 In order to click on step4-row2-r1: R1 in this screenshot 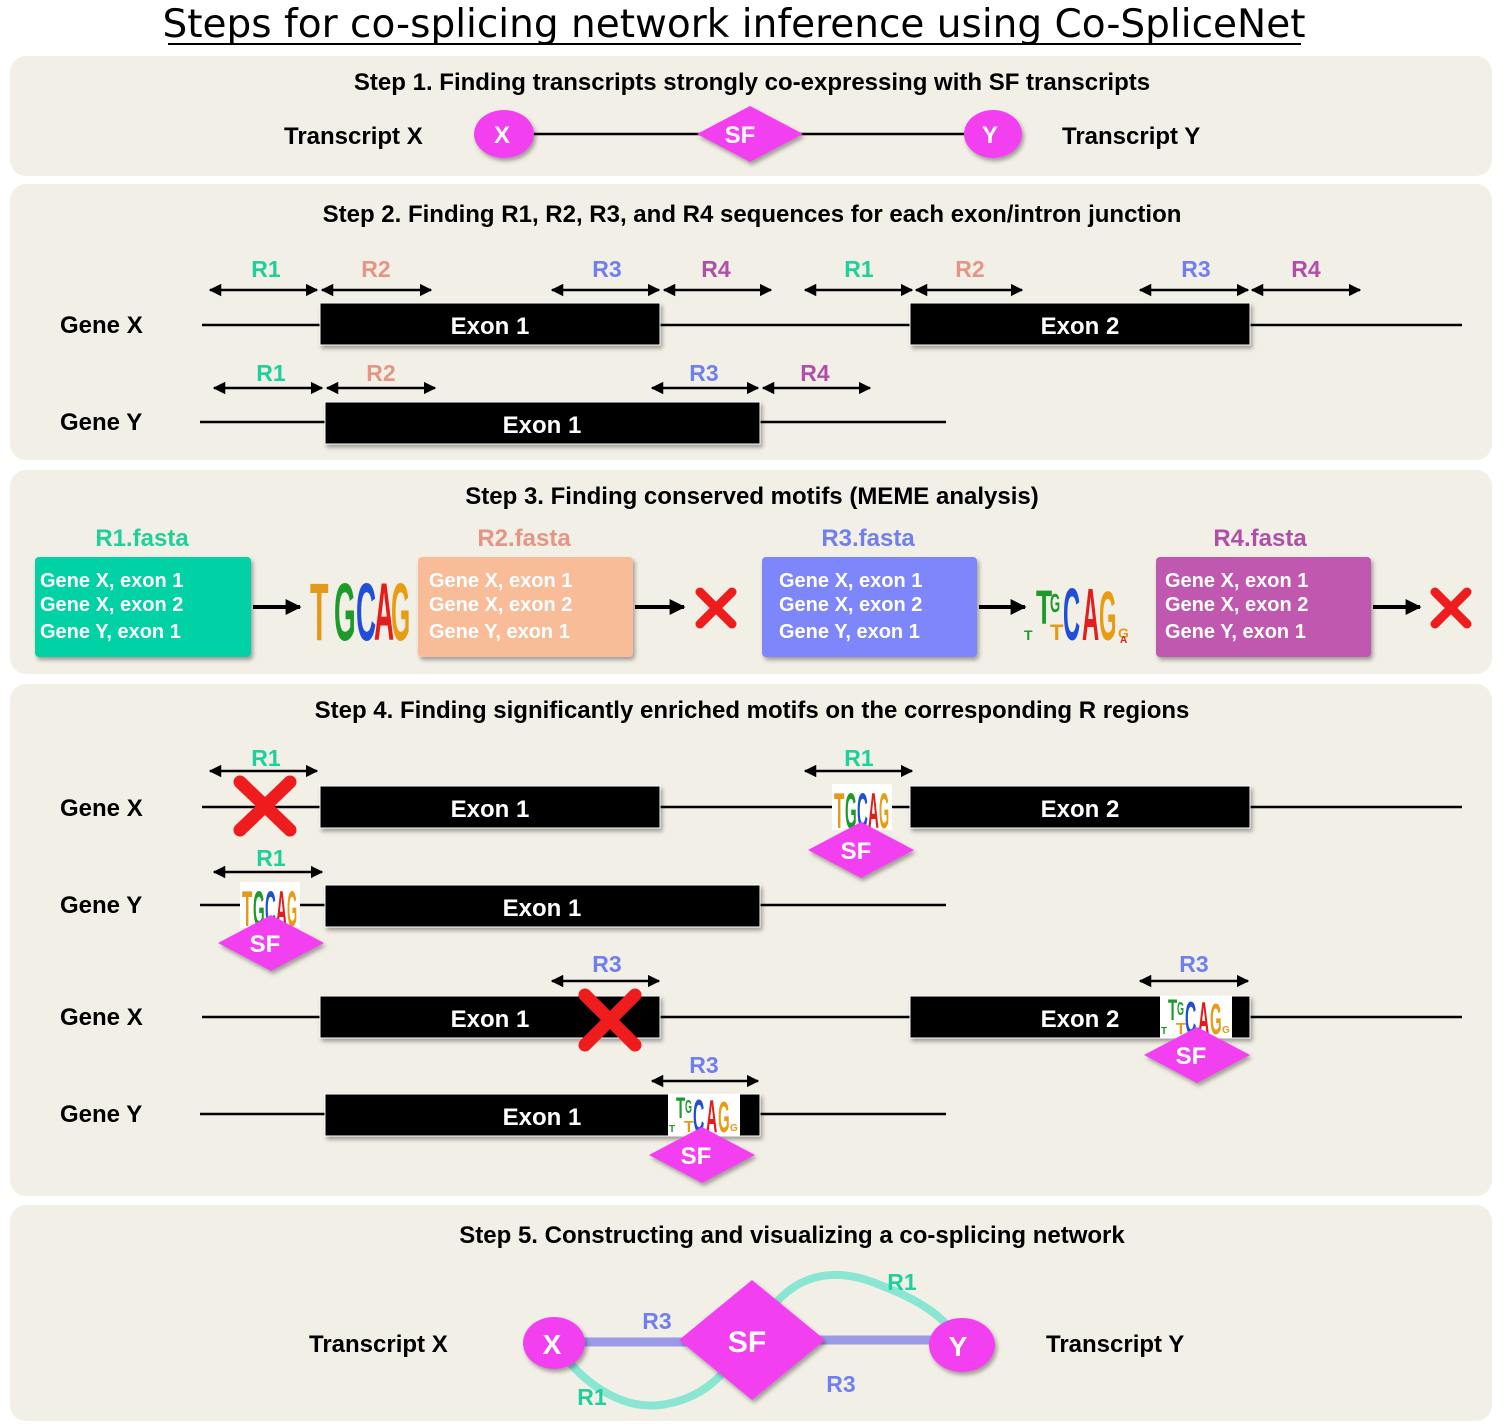, I will do `click(268, 862)`.